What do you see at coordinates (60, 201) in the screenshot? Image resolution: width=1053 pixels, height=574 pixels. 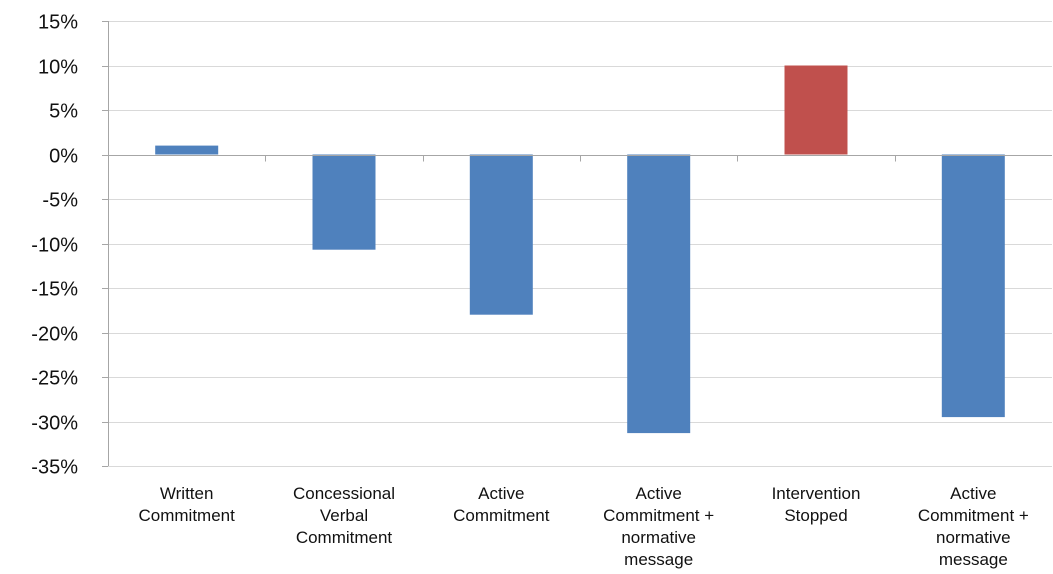 I see `y-tick-label: -5%` at bounding box center [60, 201].